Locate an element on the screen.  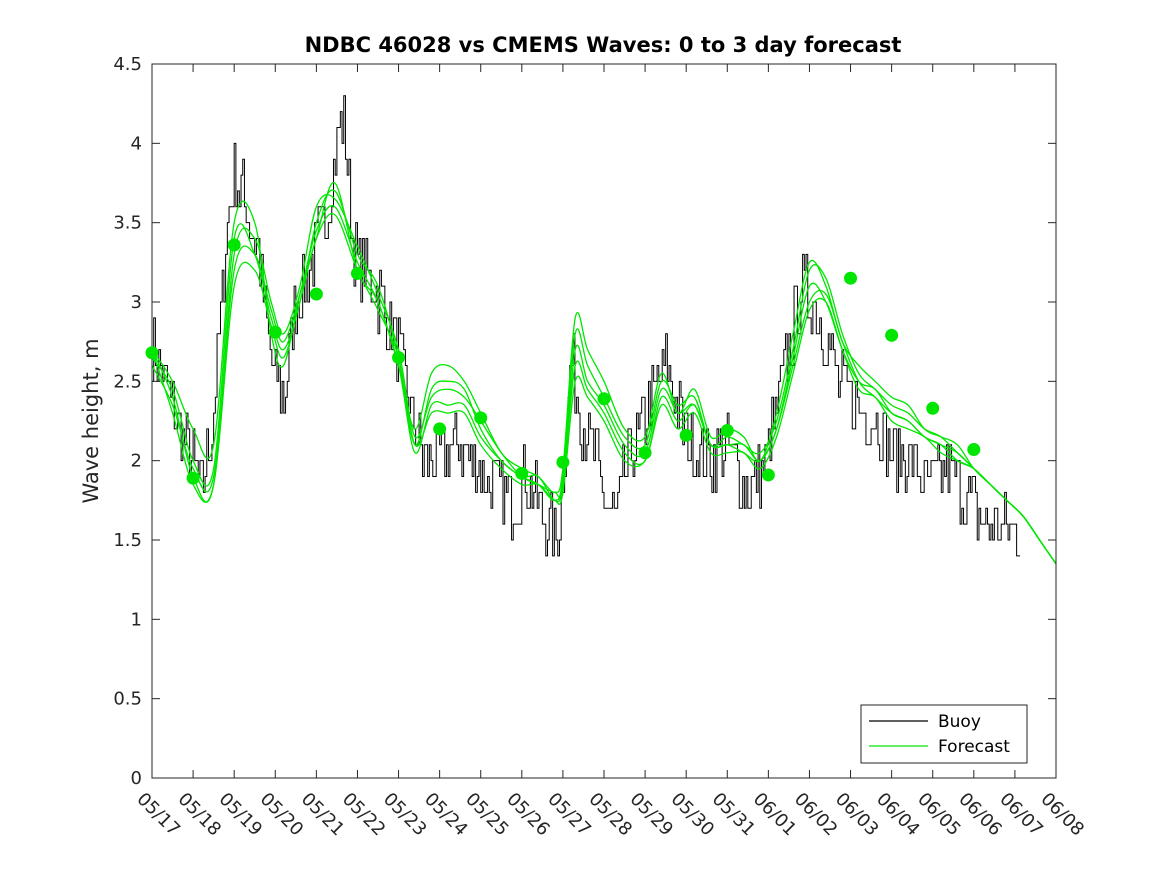
x-tick-label: 05/17 is located at coordinates (158, 815).